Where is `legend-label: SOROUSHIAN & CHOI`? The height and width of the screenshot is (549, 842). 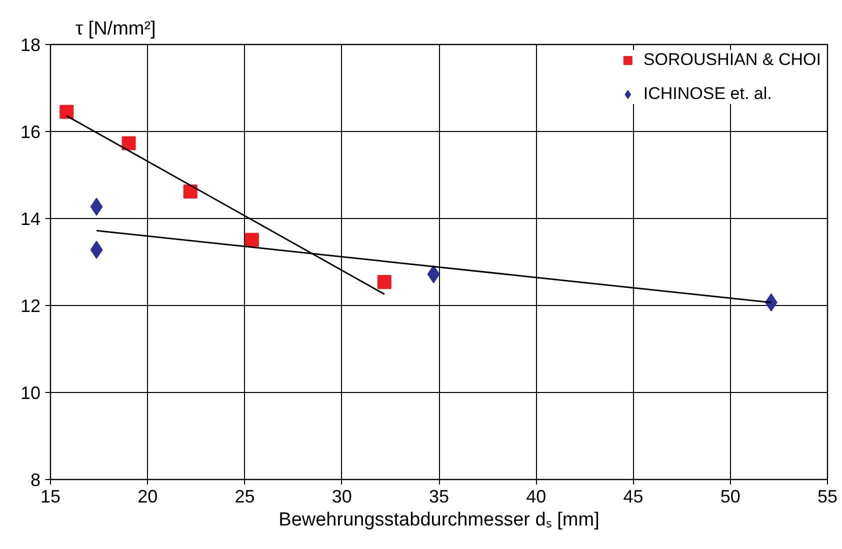 legend-label: SOROUSHIAN & CHOI is located at coordinates (732, 60).